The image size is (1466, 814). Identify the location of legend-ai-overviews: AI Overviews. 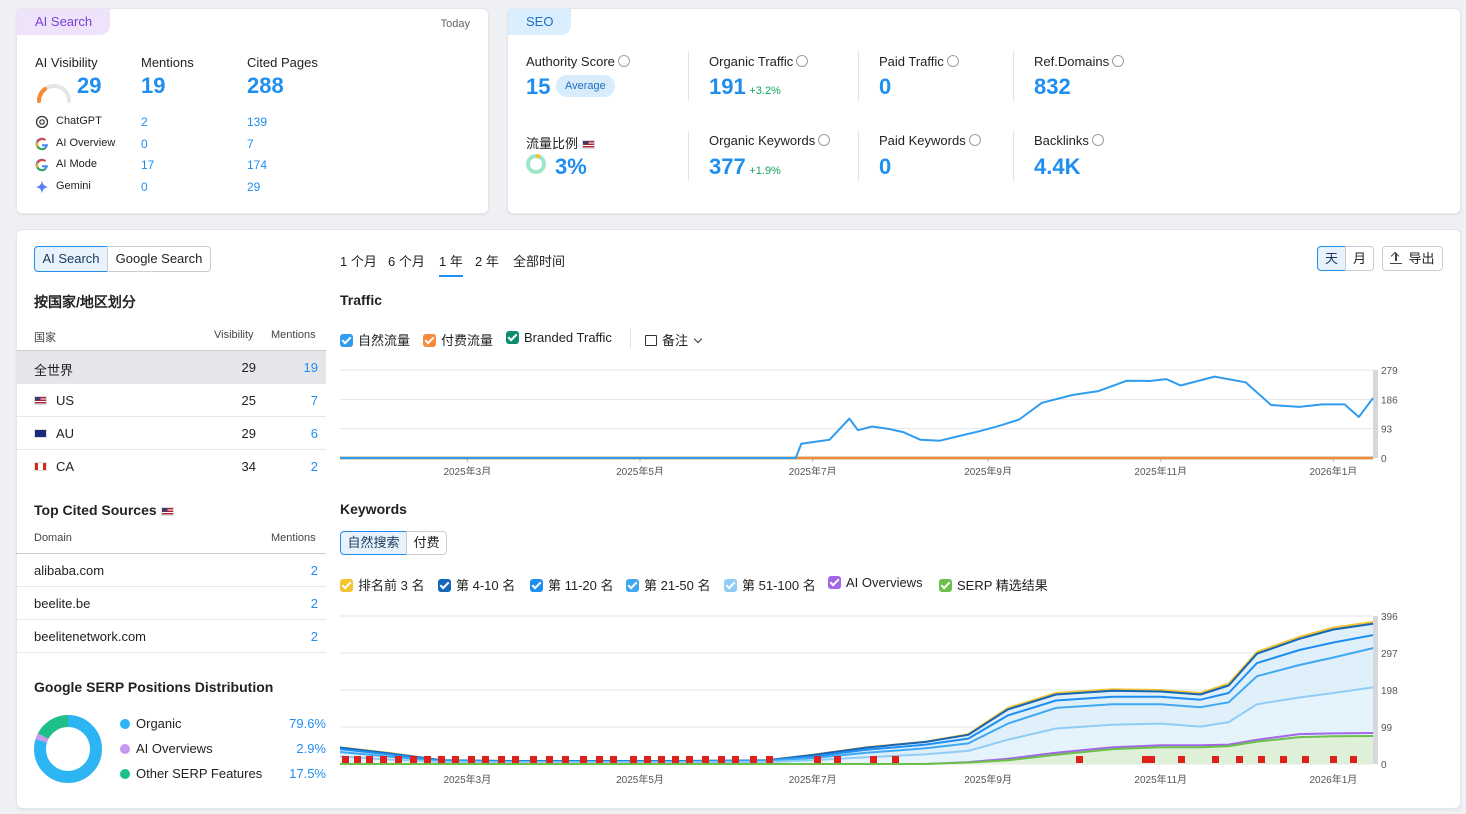
(875, 582).